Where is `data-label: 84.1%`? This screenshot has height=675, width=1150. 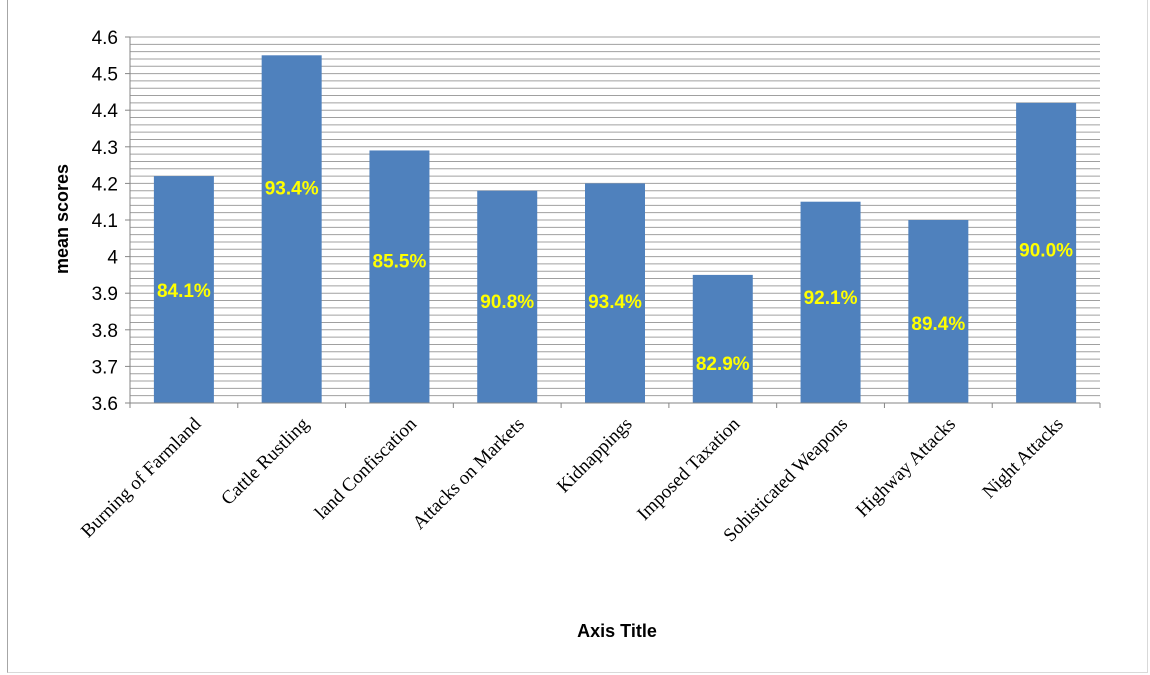 data-label: 84.1% is located at coordinates (184, 291).